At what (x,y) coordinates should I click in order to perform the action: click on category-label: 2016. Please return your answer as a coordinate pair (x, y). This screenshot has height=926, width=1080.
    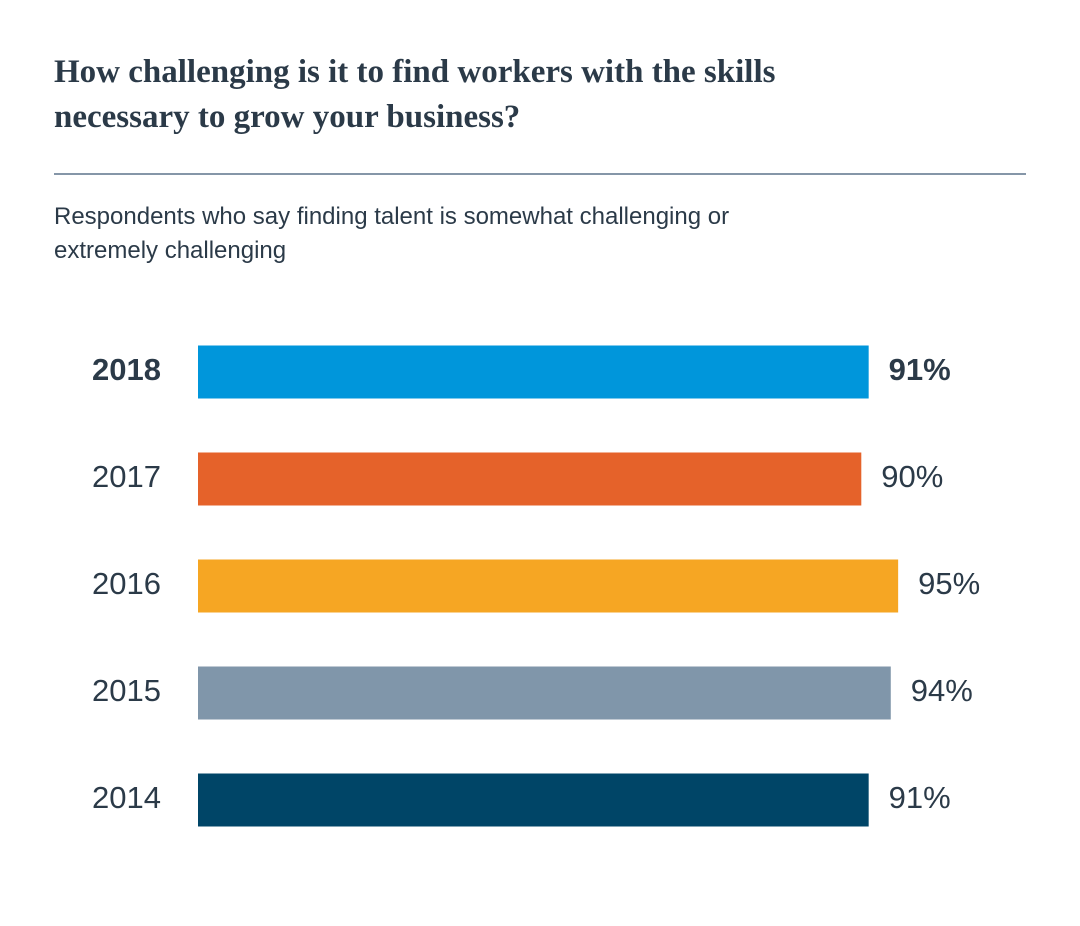
    Looking at the image, I should click on (126, 583).